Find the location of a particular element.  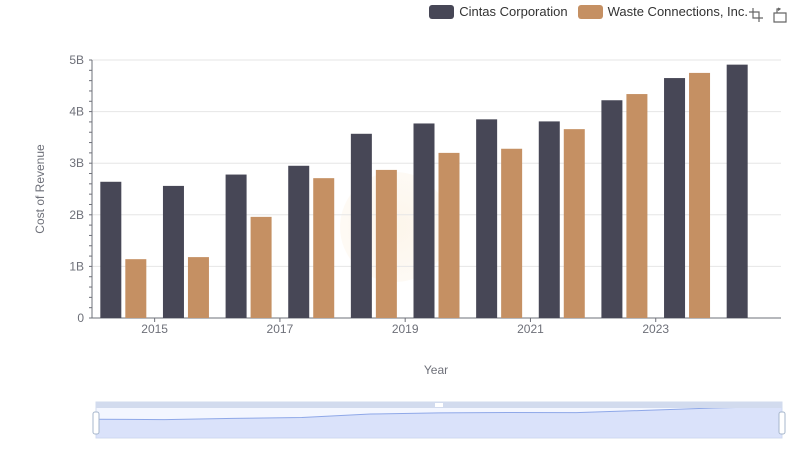

restore-icon is located at coordinates (780, 15).